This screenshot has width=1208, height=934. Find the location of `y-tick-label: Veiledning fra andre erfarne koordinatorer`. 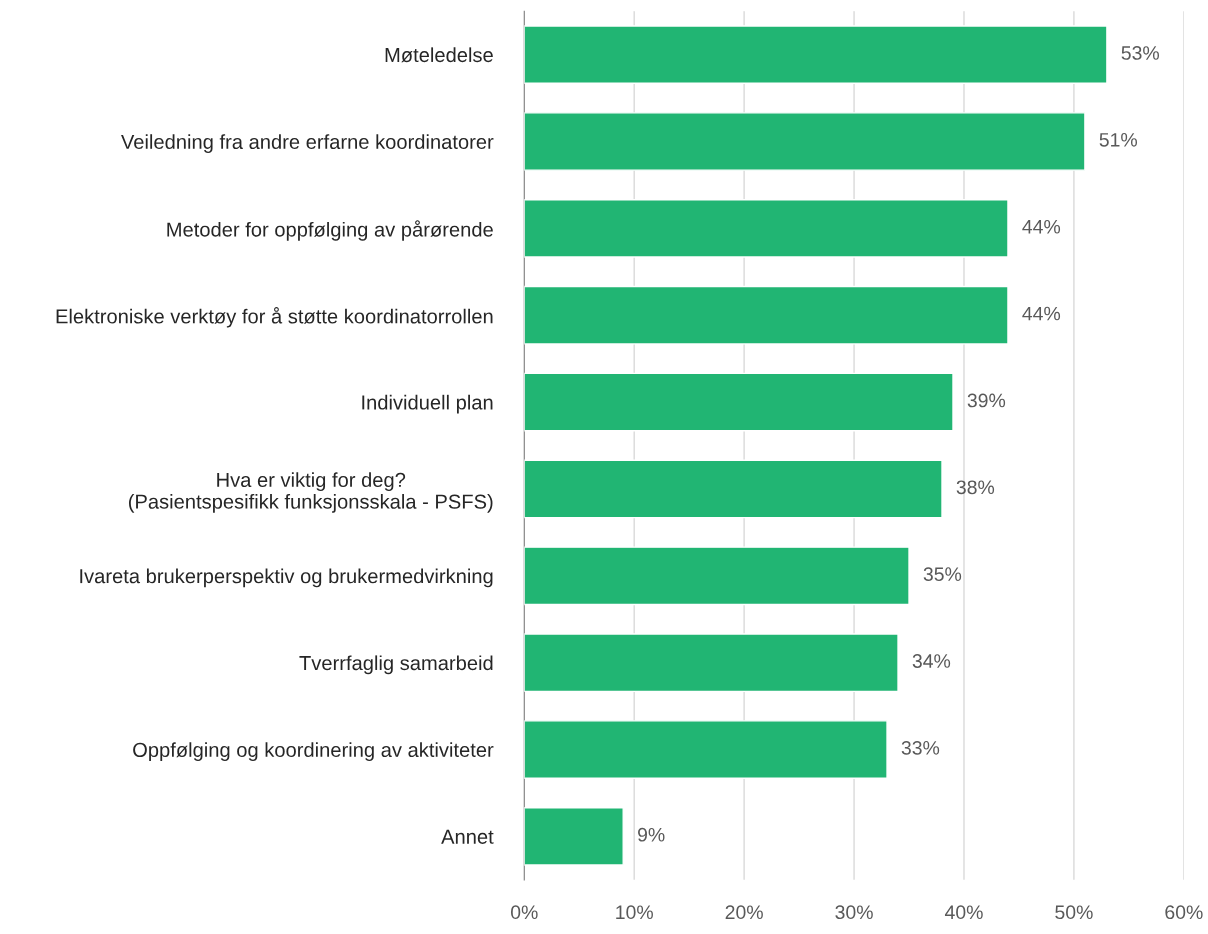

y-tick-label: Veiledning fra andre erfarne koordinatorer is located at coordinates (307, 143).